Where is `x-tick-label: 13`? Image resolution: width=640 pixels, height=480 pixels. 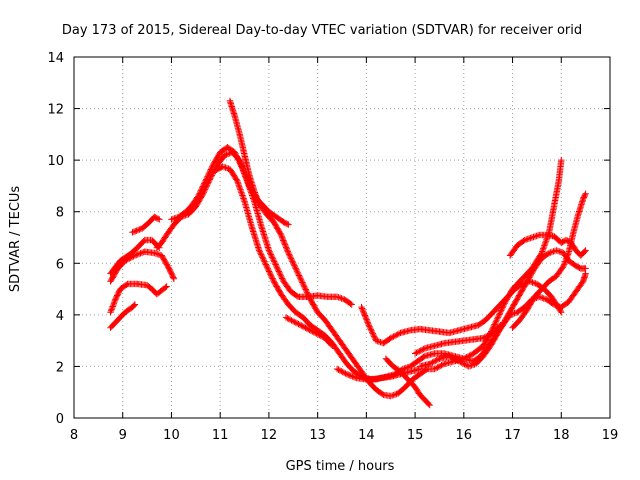
x-tick-label: 13 is located at coordinates (317, 435).